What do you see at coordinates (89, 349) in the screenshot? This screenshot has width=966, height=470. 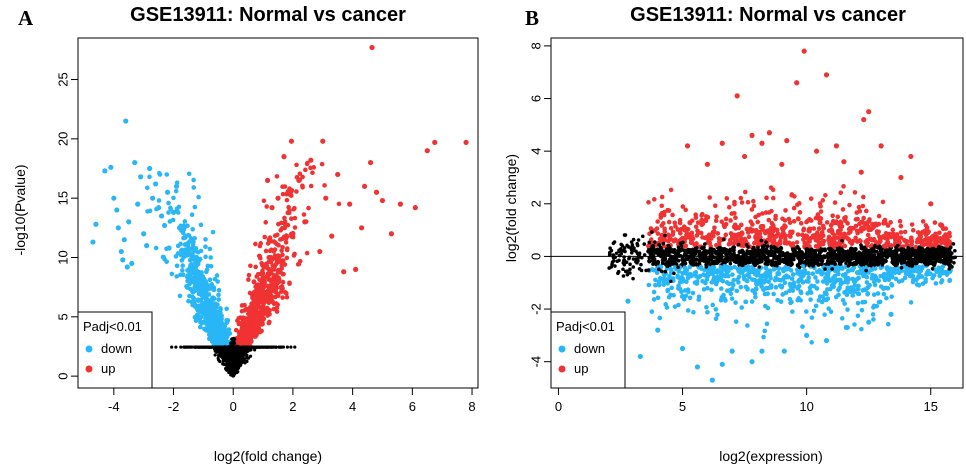 I see `legend-marker-down` at bounding box center [89, 349].